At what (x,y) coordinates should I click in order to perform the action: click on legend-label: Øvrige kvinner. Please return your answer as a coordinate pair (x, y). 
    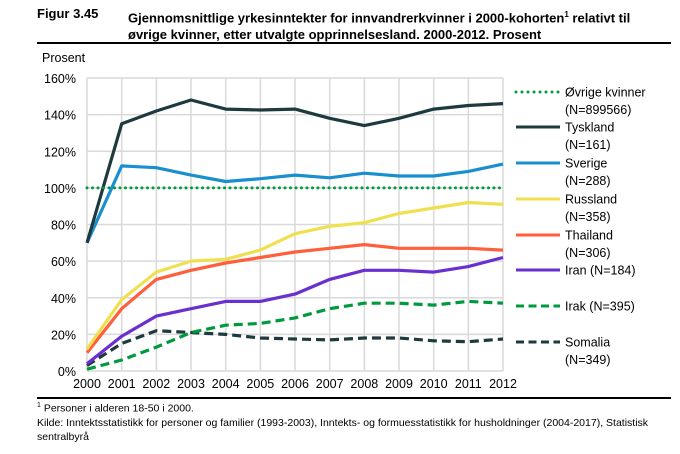
    Looking at the image, I should click on (605, 93).